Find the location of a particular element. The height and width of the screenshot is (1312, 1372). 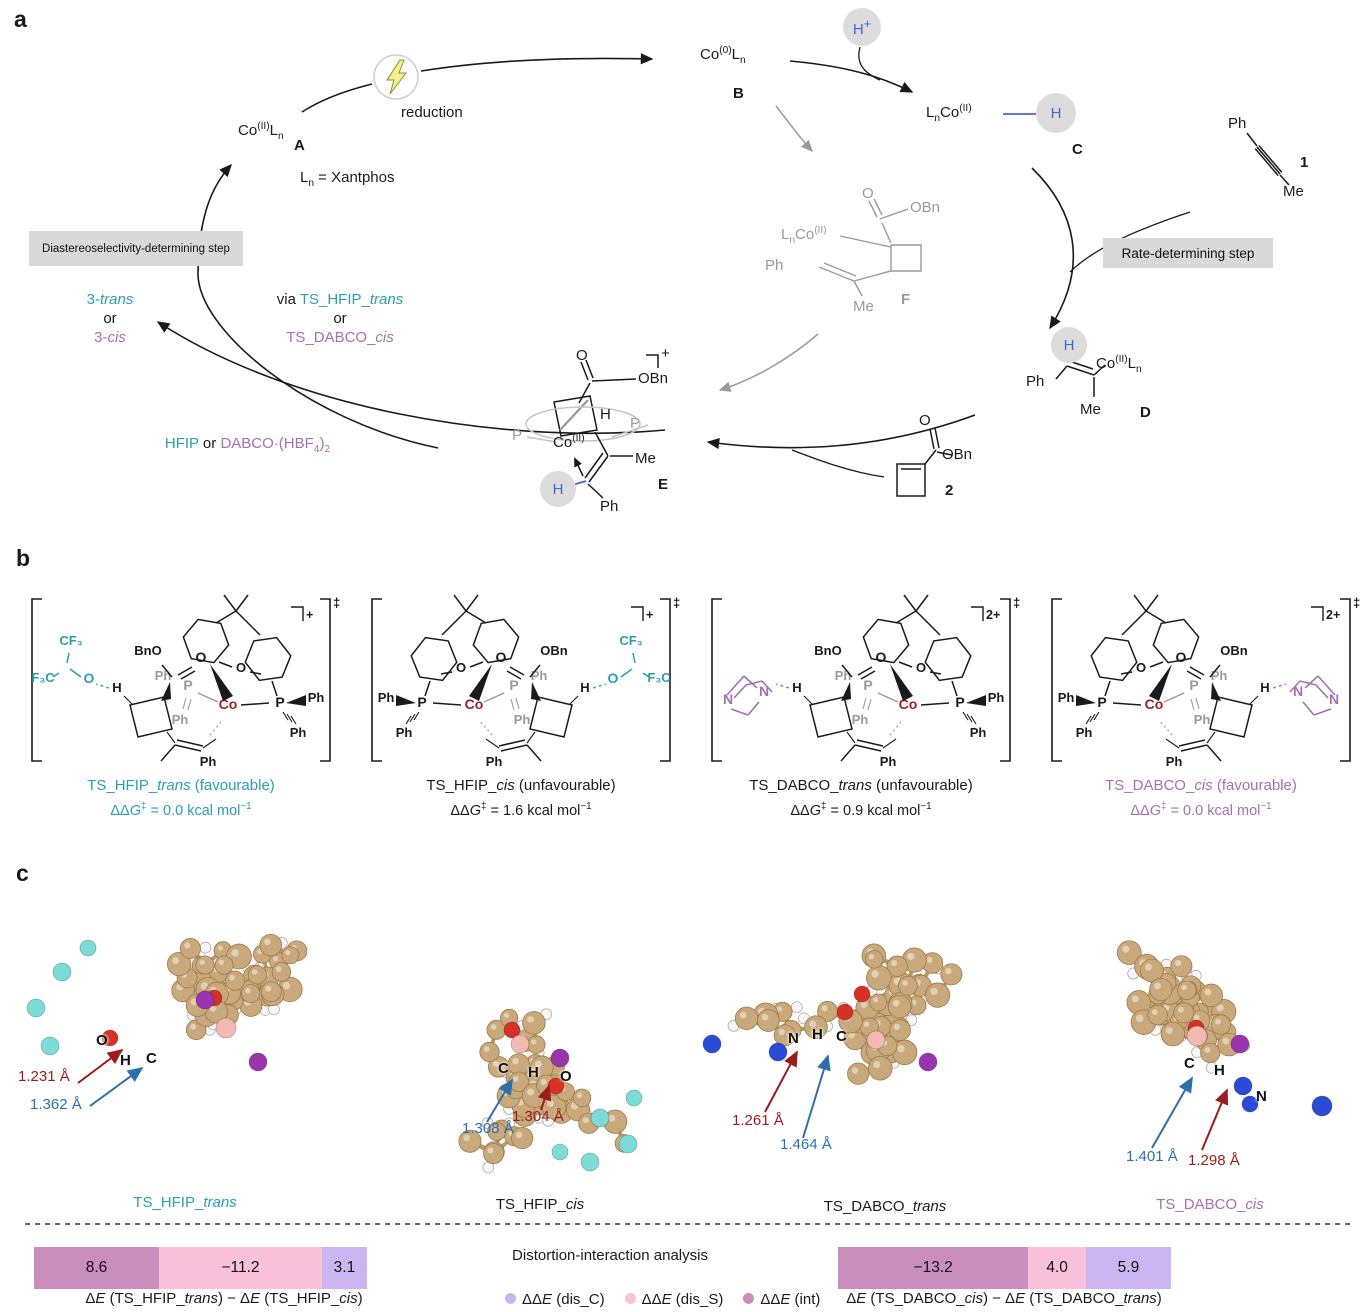

cpd1-tag: 1 is located at coordinates (1304, 162).